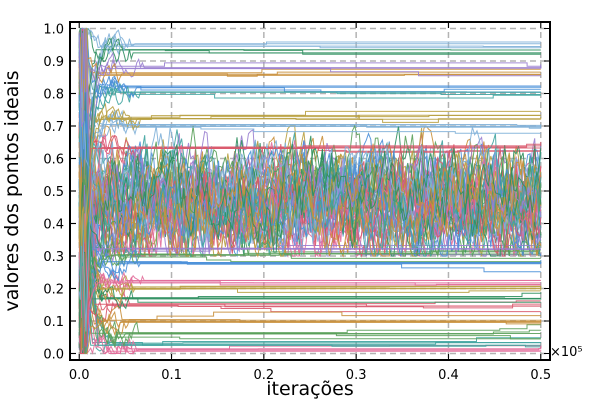 Image resolution: width=600 pixels, height=400 pixels. What do you see at coordinates (53, 257) in the screenshot?
I see `y-tick-label: 0.3` at bounding box center [53, 257].